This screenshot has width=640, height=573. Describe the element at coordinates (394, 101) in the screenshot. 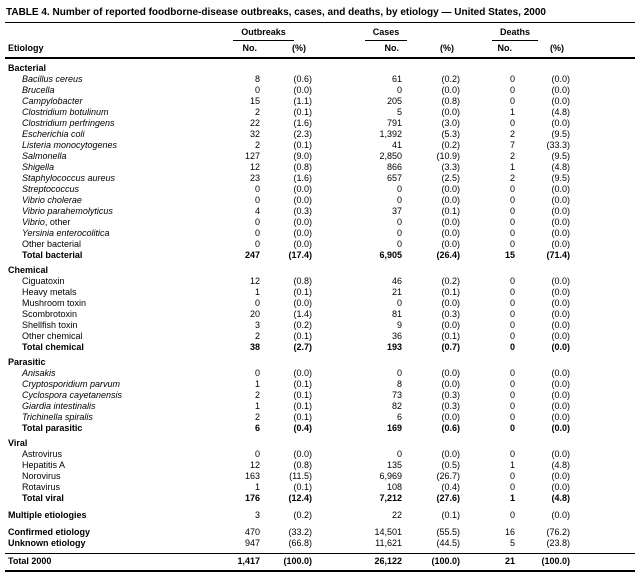

I see `value-cell: 205` at that location.